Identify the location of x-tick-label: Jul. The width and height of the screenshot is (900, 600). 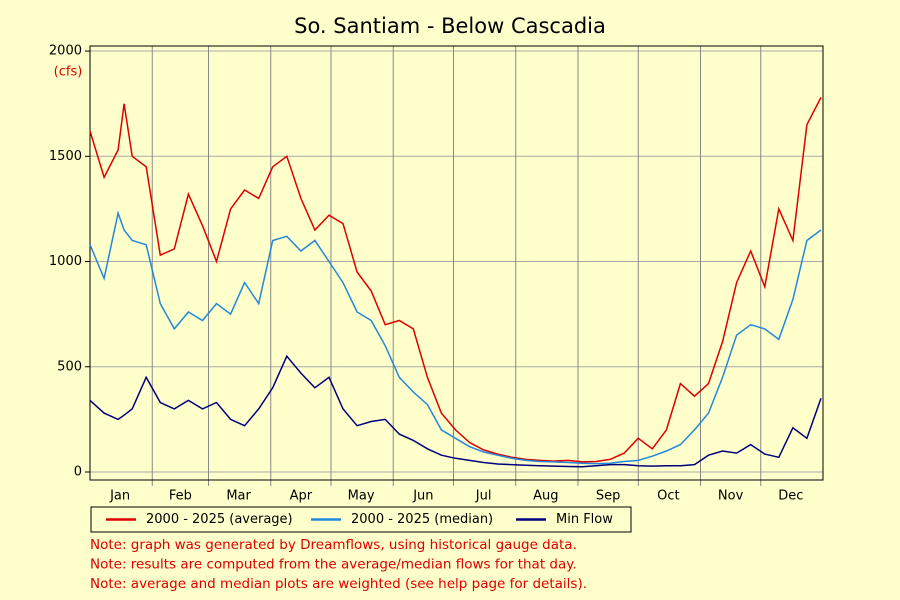
(483, 496).